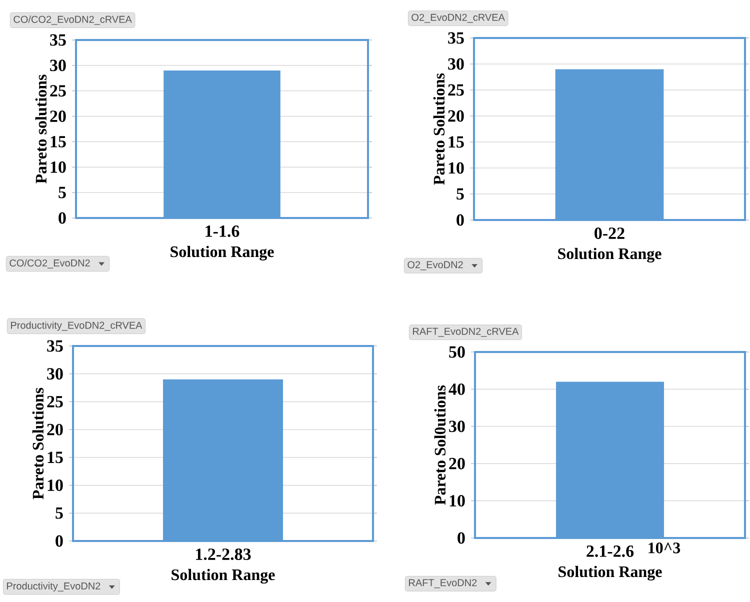 This screenshot has height=602, width=750. I want to click on y-tick-label: 50, so click(457, 352).